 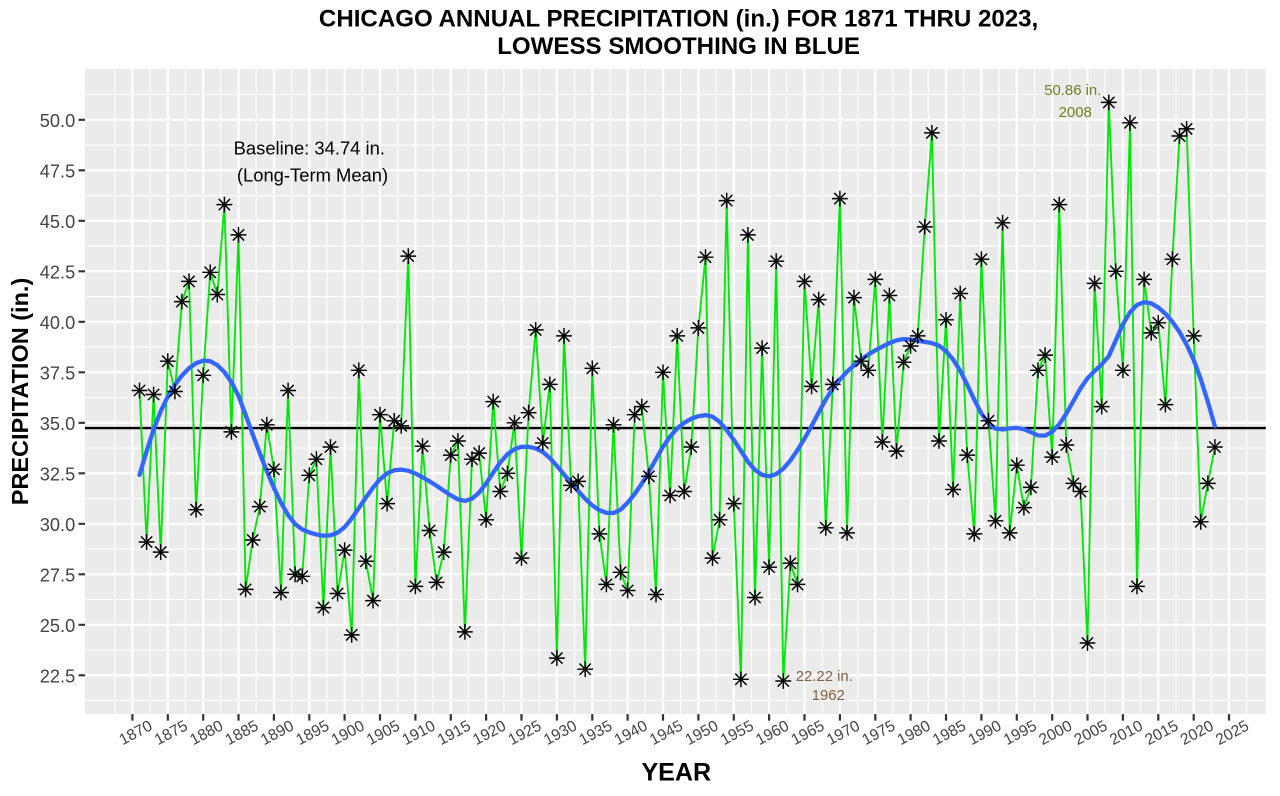 What do you see at coordinates (57, 222) in the screenshot?
I see `svg-text: 45.0` at bounding box center [57, 222].